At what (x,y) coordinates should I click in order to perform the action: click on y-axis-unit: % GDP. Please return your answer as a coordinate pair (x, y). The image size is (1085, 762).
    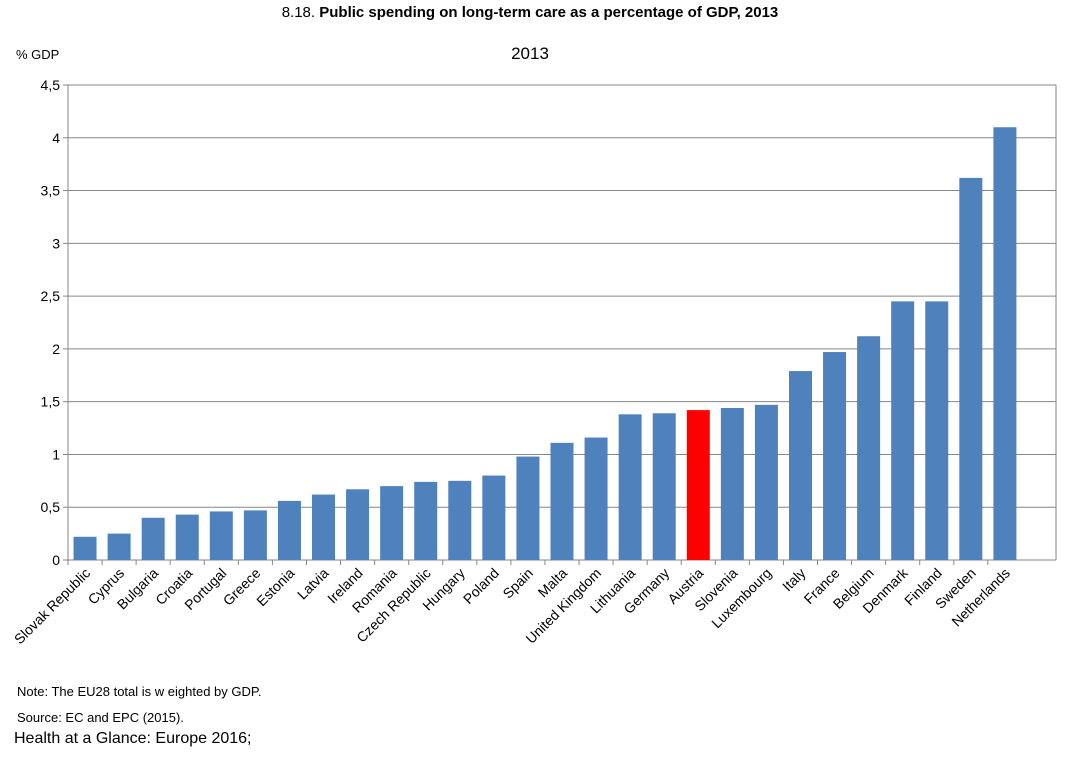
    Looking at the image, I should click on (38, 54).